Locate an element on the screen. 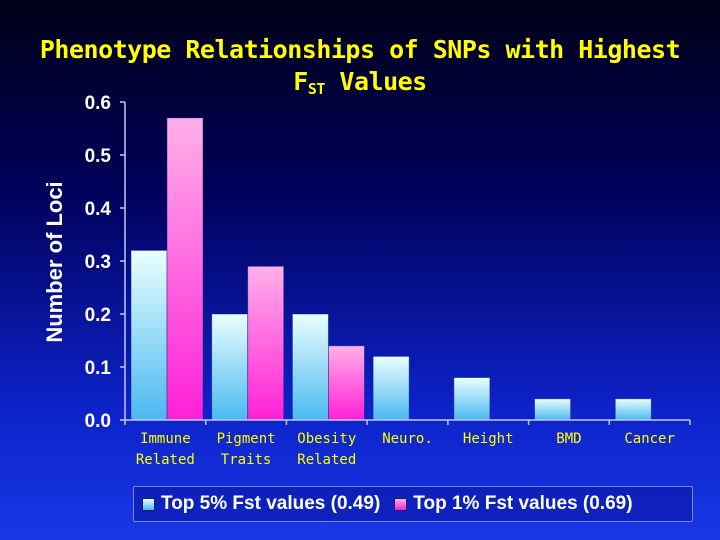  x-category-label-0-0: Immune is located at coordinates (165, 439).